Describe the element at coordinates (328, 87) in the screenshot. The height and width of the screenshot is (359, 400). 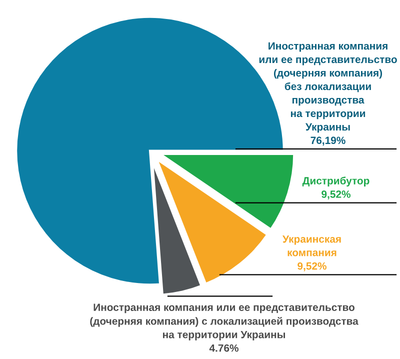
I see `slice-label: Иностранная компания или ее представительство (дочерняя компания) без локализации производства на территории Украины` at that location.